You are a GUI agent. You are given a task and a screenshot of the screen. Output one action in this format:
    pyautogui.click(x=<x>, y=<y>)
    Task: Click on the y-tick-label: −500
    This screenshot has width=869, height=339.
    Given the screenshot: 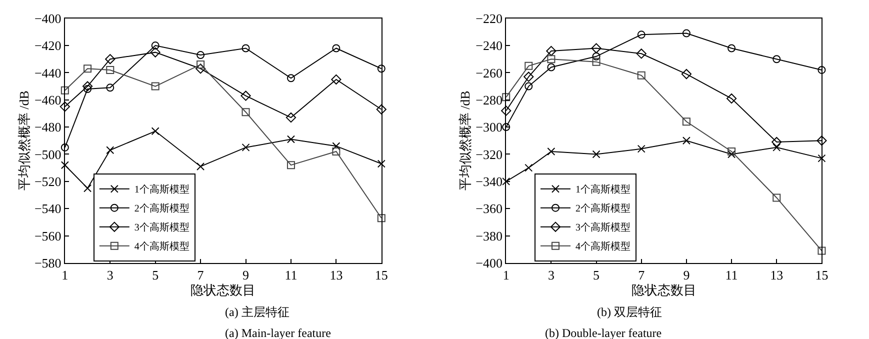 What is the action you would take?
    pyautogui.click(x=48, y=154)
    